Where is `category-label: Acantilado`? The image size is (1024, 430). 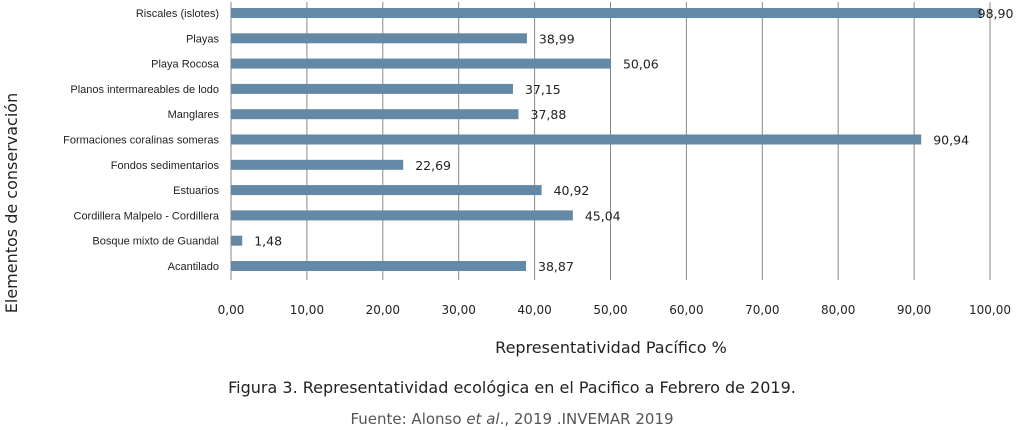
category-label: Acantilado is located at coordinates (193, 267).